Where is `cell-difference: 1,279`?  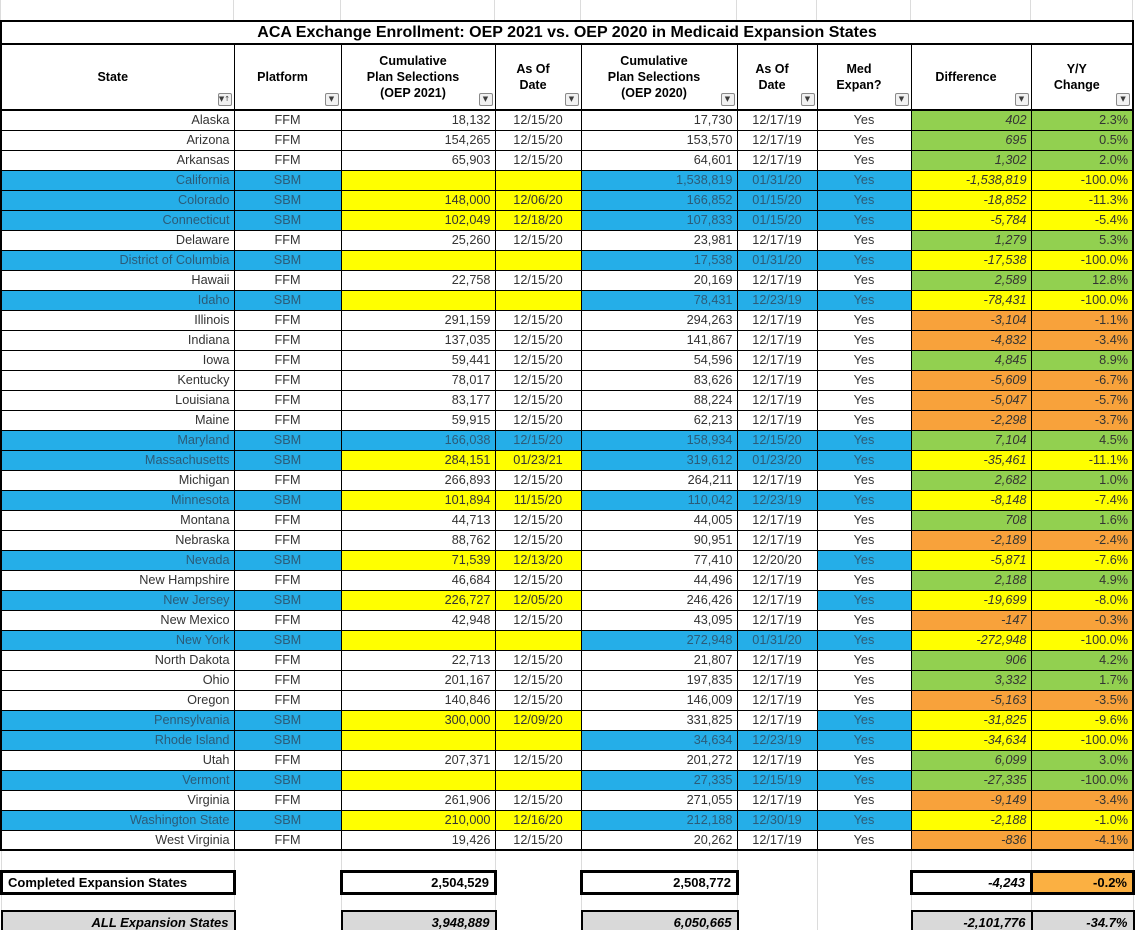
cell-difference: 1,279 is located at coordinates (971, 240).